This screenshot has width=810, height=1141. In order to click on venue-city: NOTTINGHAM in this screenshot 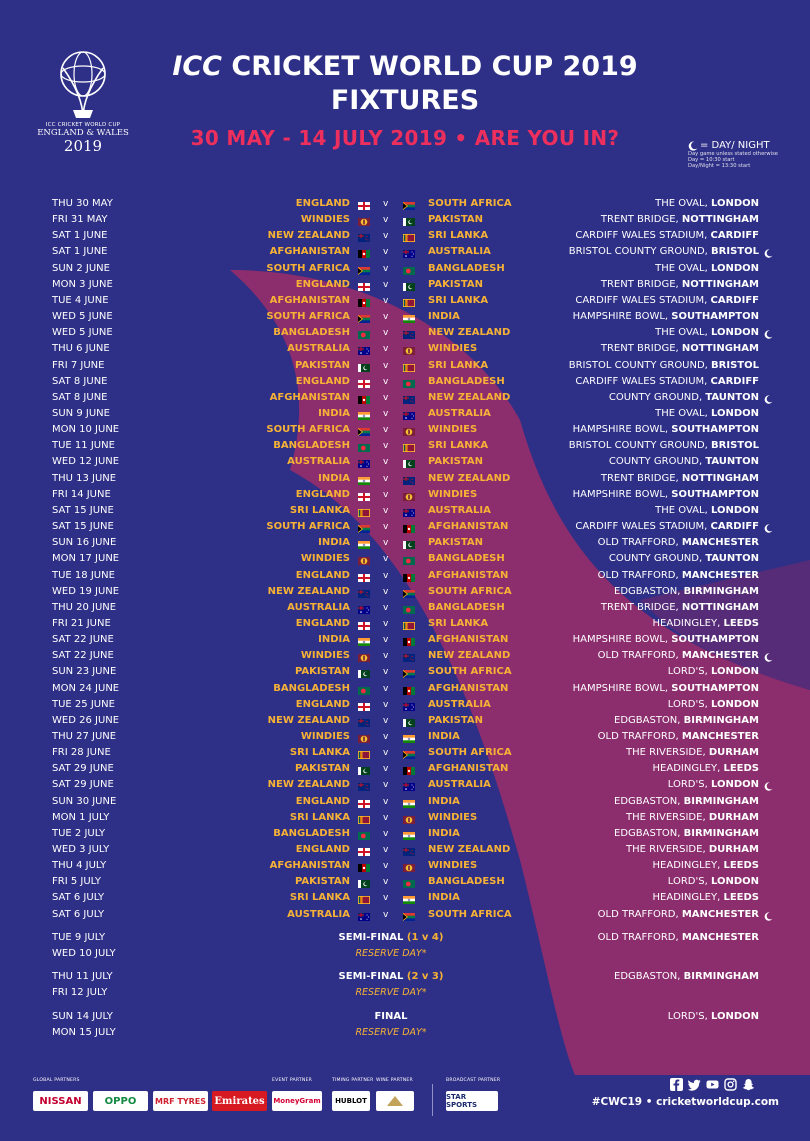, I will do `click(720, 478)`.